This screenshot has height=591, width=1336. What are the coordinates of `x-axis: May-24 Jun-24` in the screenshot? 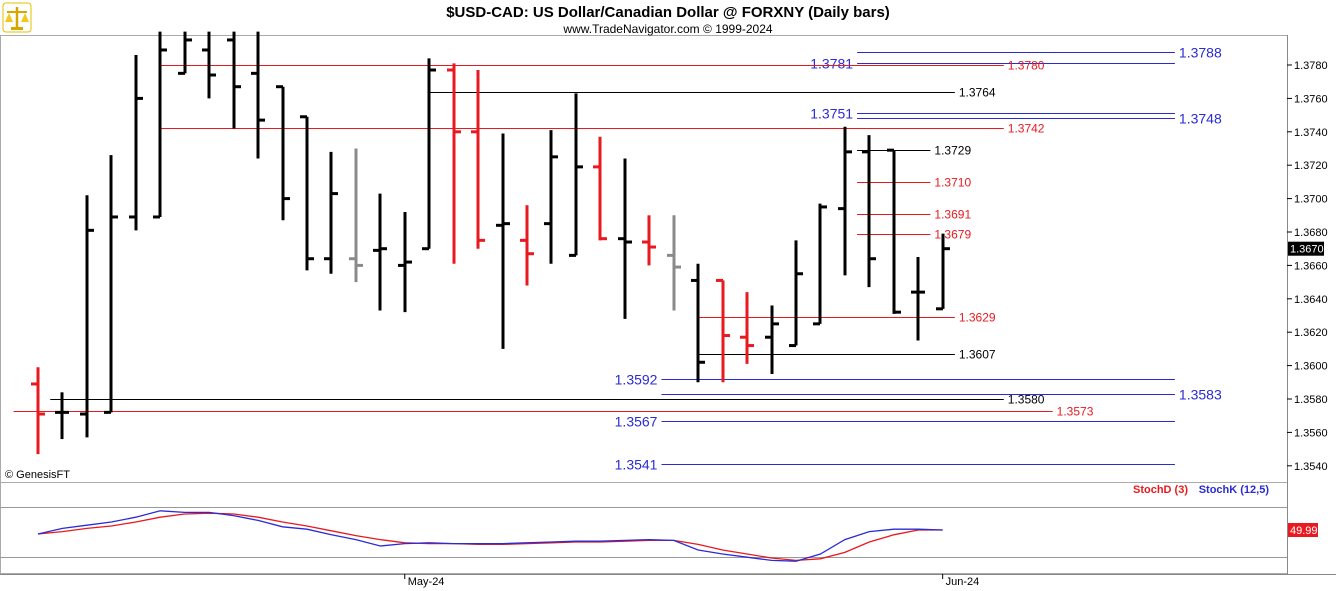 It's located at (692, 581).